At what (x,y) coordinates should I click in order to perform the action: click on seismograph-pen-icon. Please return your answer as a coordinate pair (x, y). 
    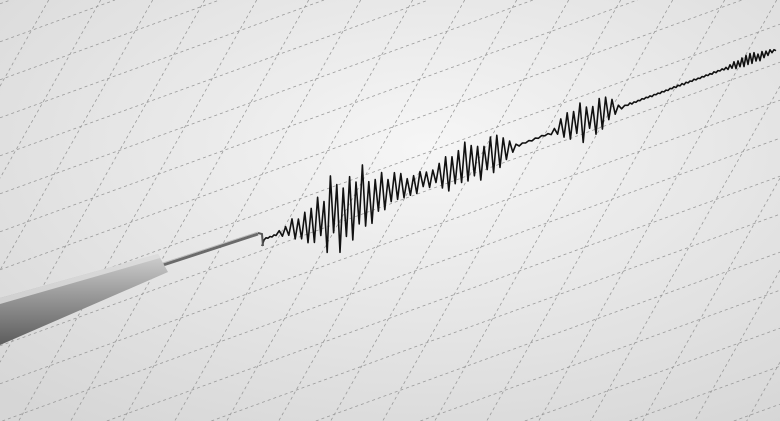
    Looking at the image, I should click on (132, 288).